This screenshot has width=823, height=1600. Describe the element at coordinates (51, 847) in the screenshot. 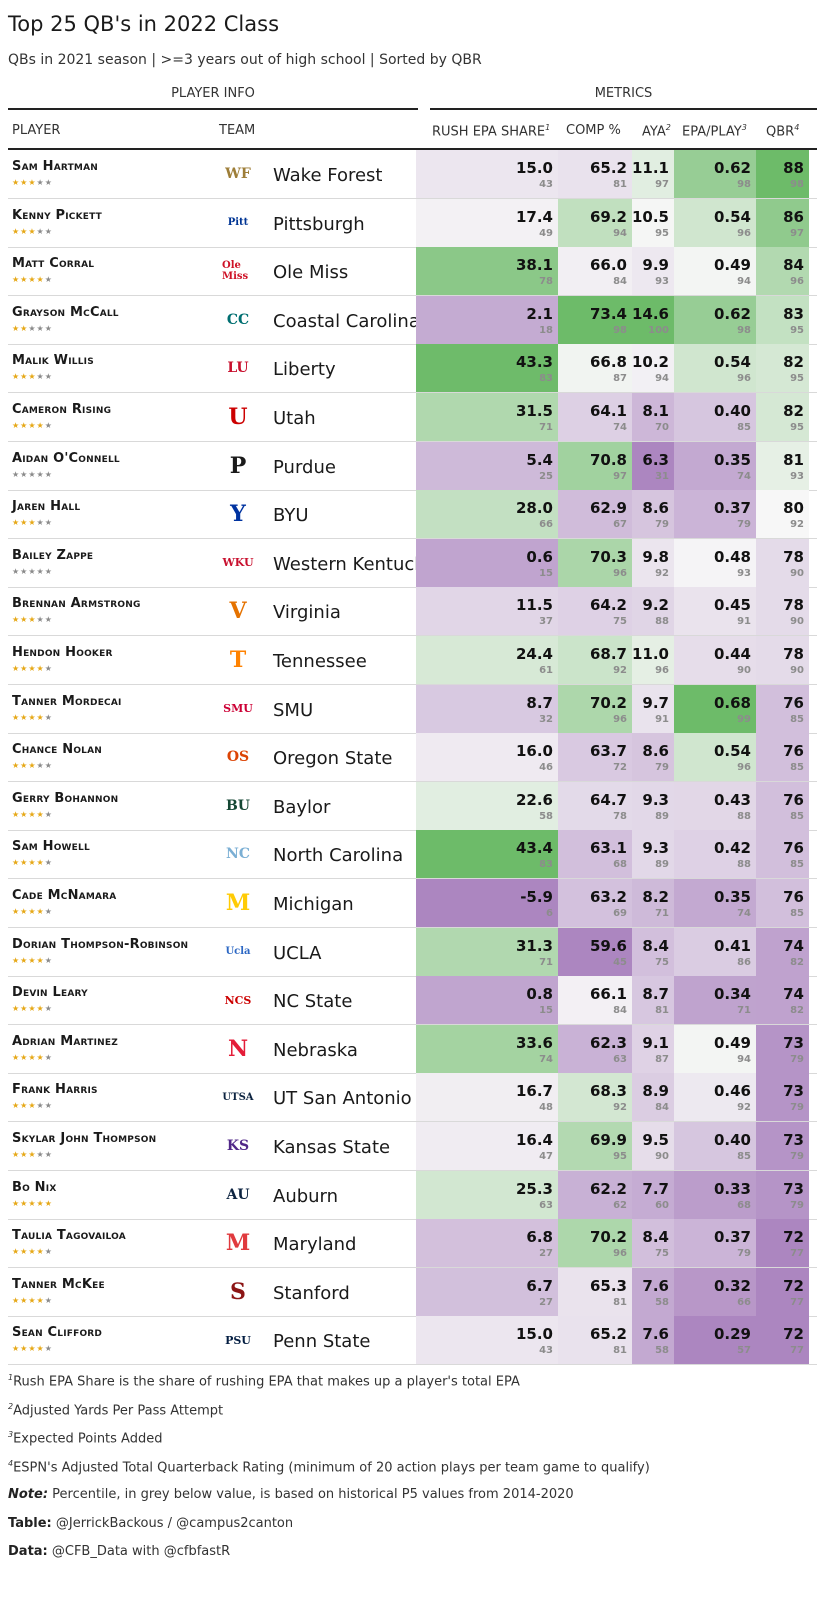

I see `player-name: Sam Howell` at that location.